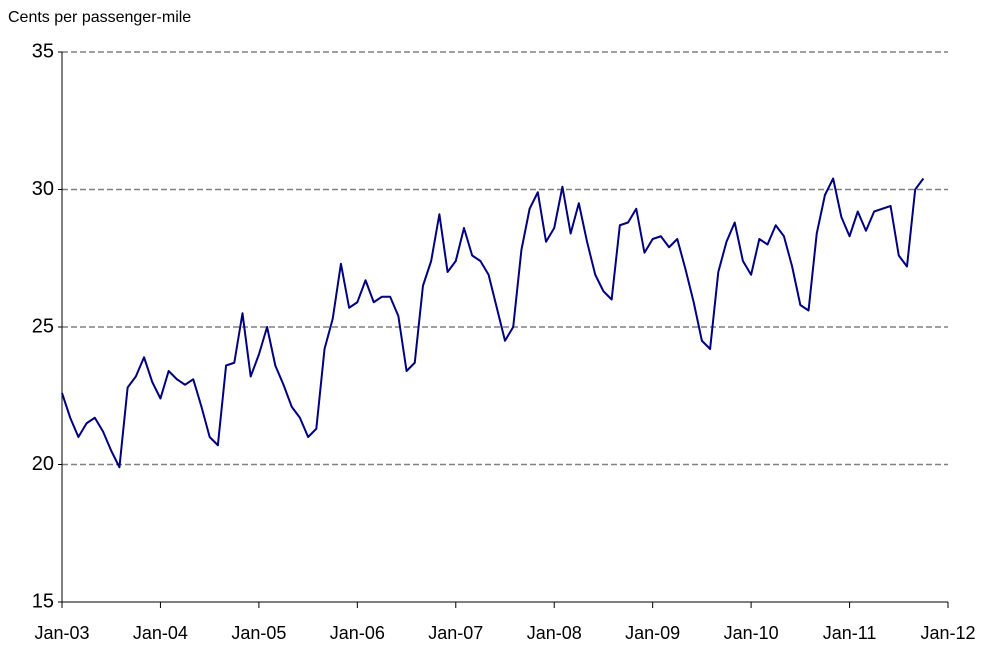 This screenshot has height=649, width=989. I want to click on x-tick-label: Jan-10, so click(751, 633).